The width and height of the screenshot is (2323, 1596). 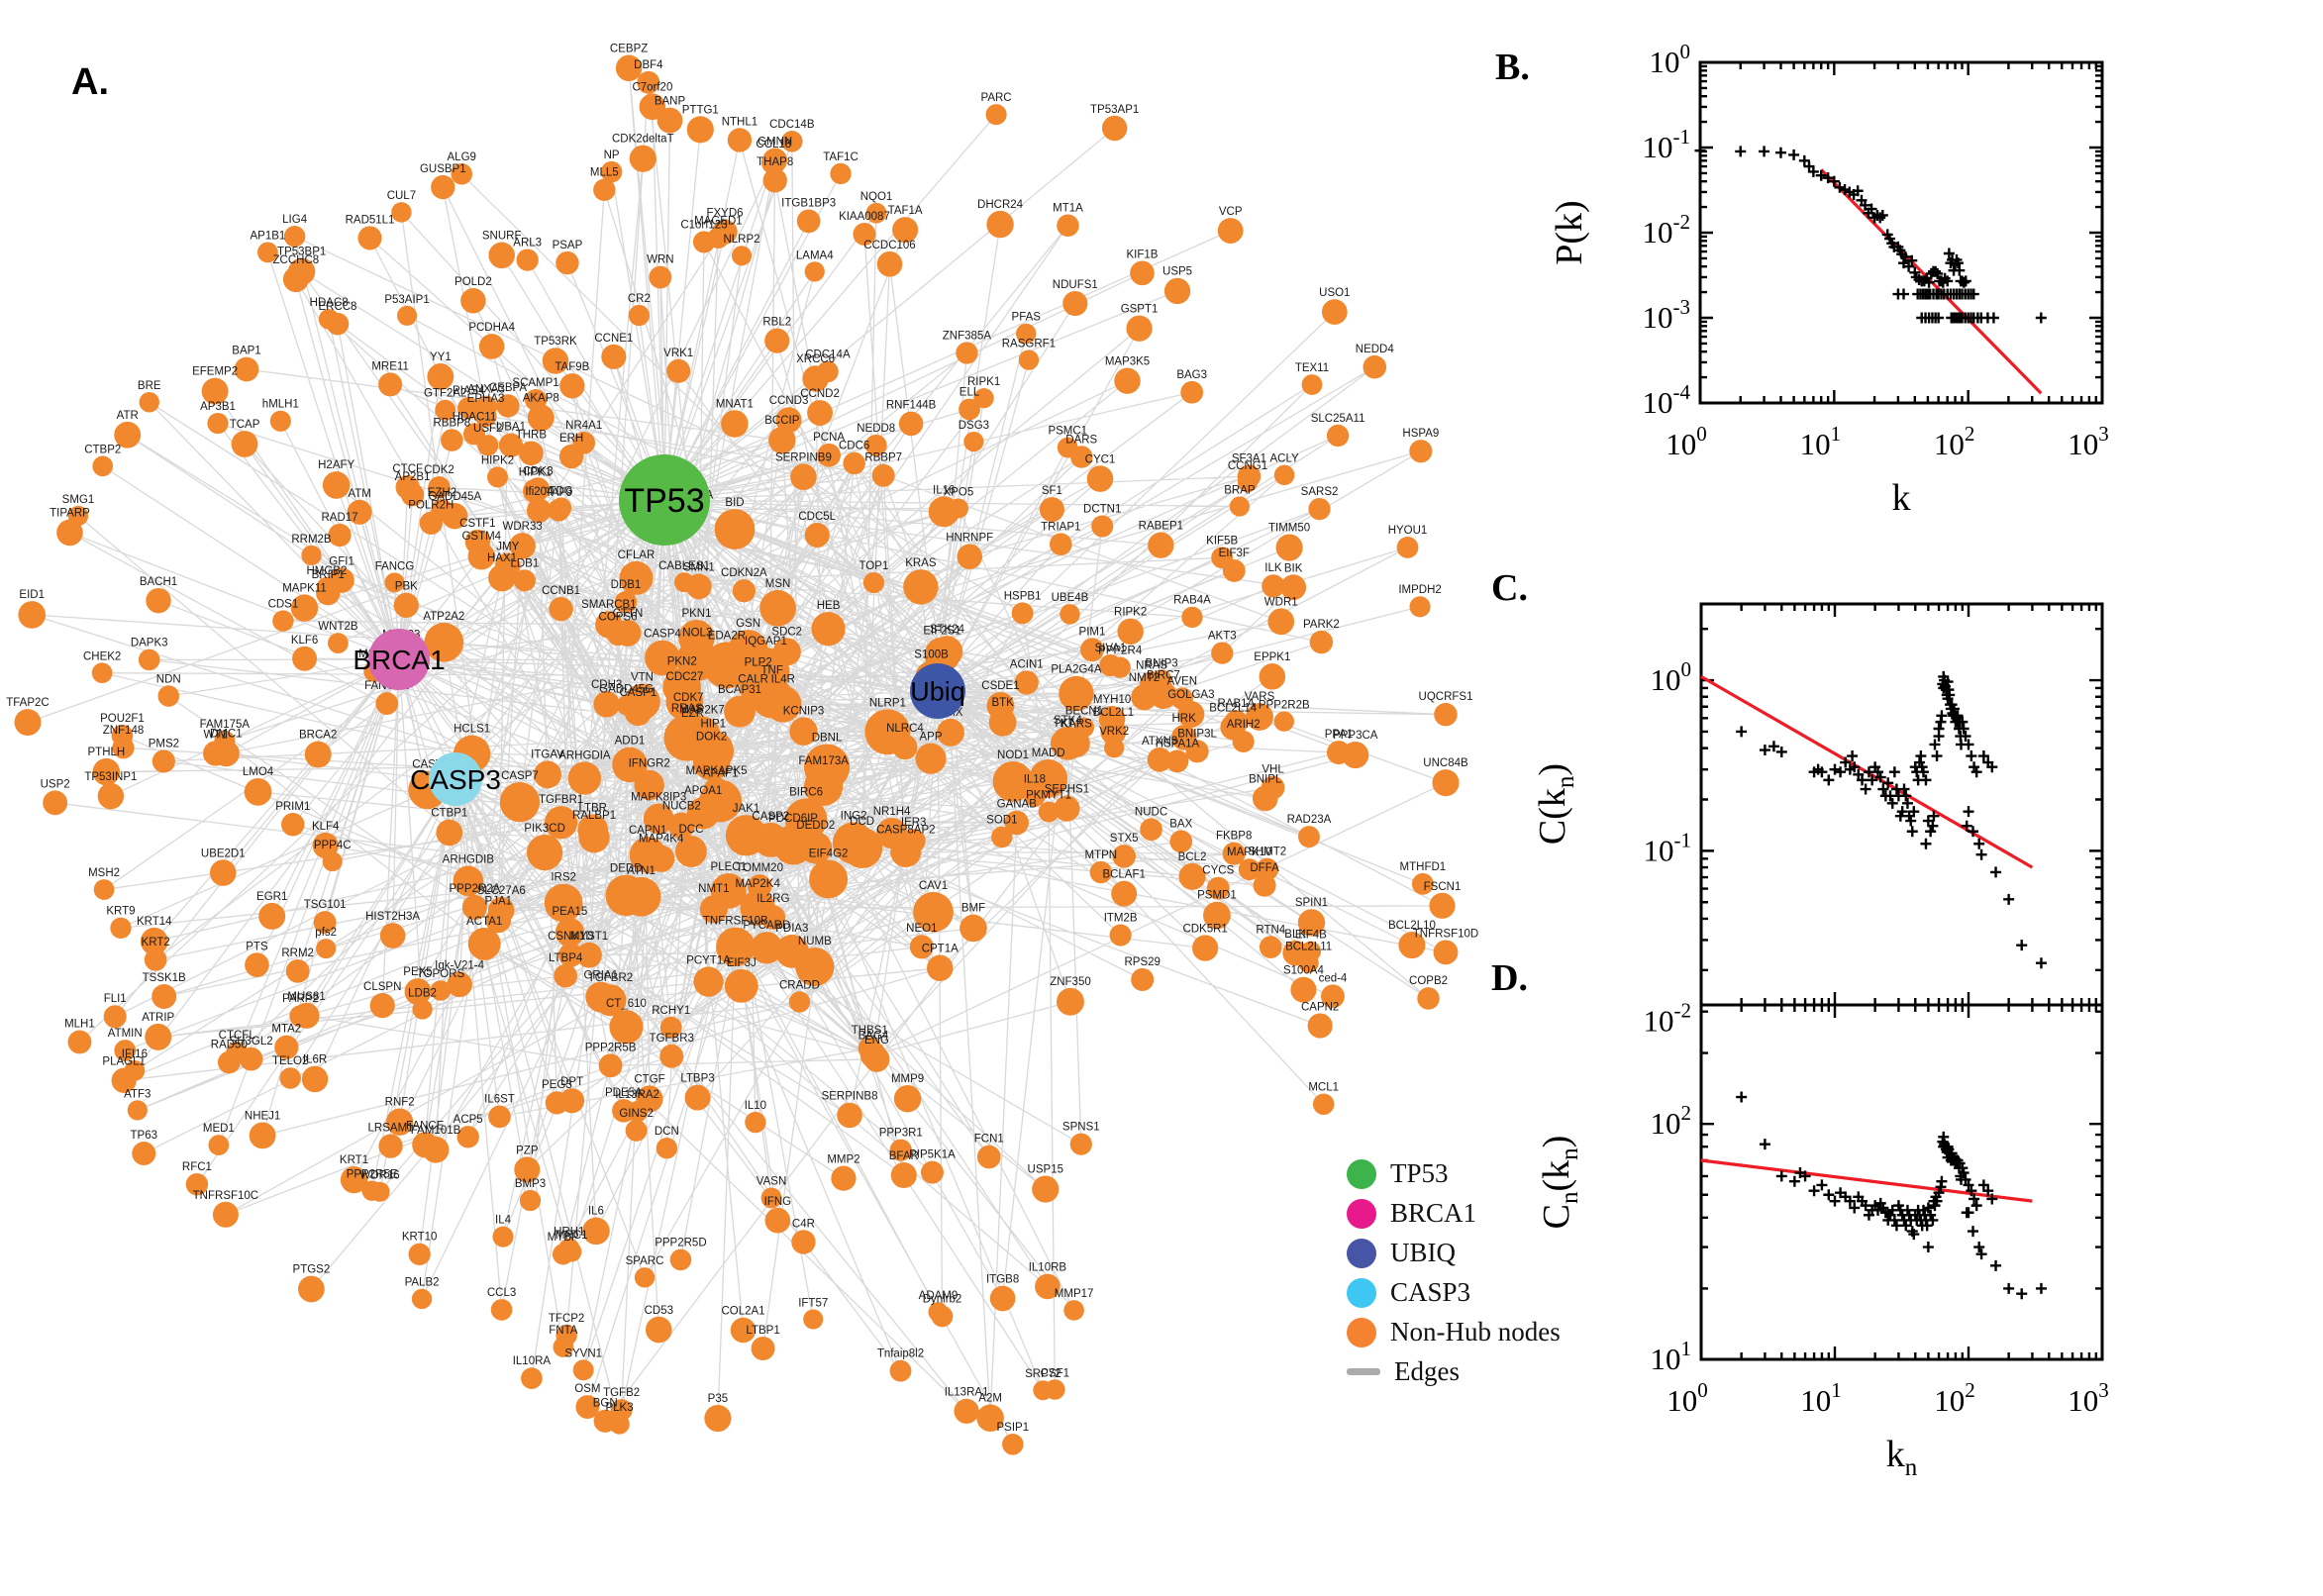 I want to click on network-node-label: VRK1, so click(x=678, y=353).